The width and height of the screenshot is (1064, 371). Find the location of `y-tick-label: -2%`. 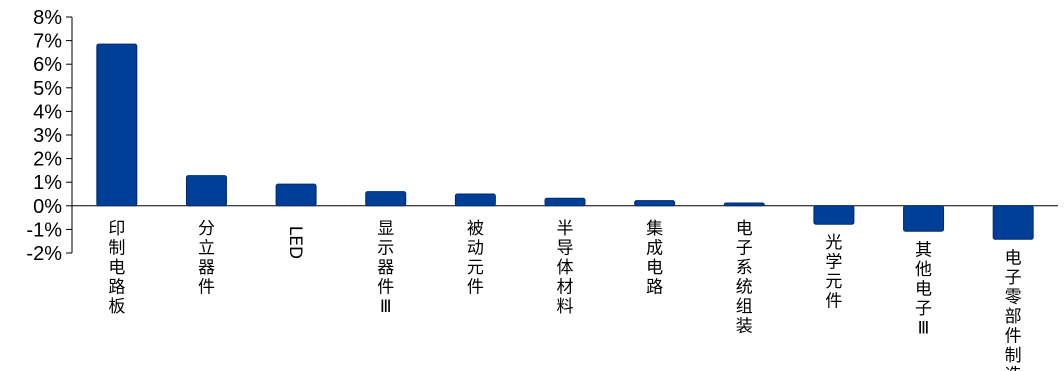

y-tick-label: -2% is located at coordinates (44, 254).